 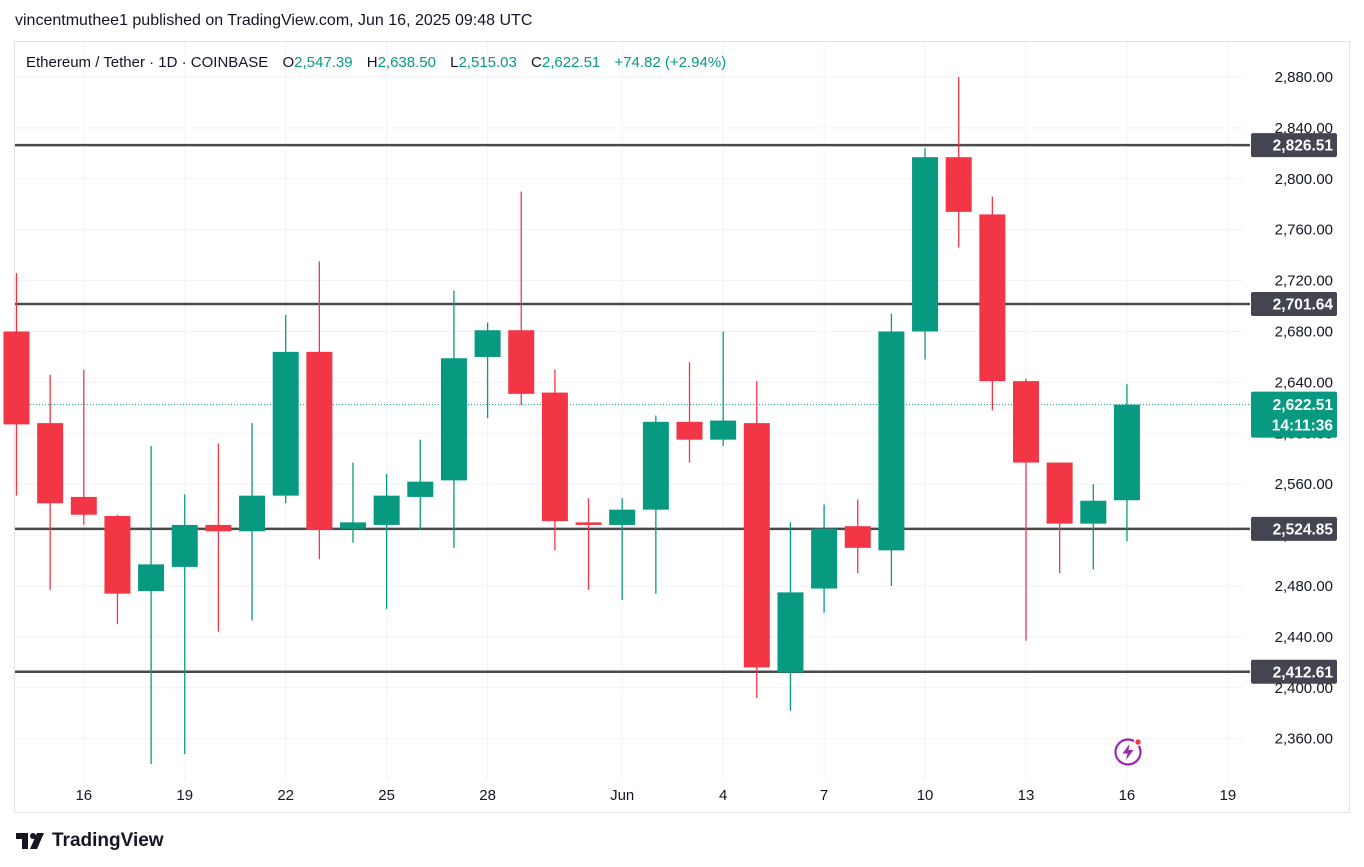 What do you see at coordinates (1128, 752) in the screenshot?
I see `lightning-bolt-icon` at bounding box center [1128, 752].